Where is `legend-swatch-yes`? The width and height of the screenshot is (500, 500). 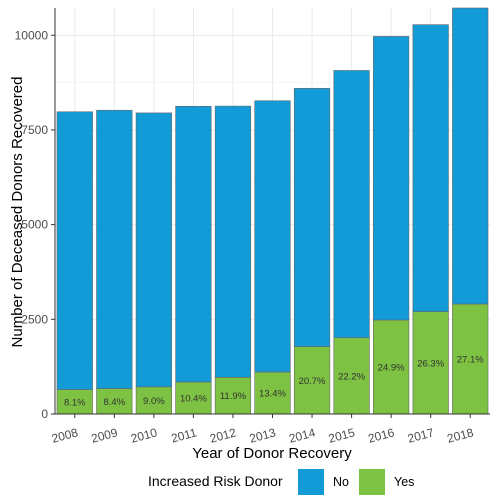
legend-swatch-yes is located at coordinates (372, 482).